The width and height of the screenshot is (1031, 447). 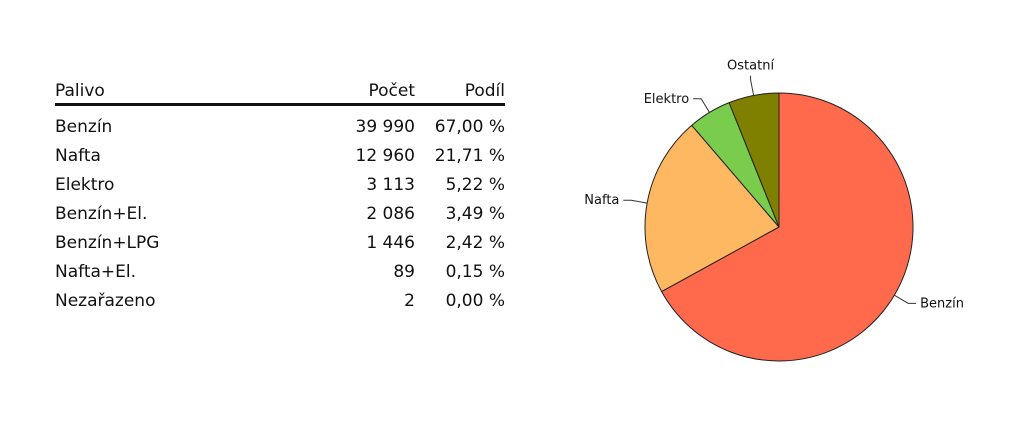 I want to click on table-row: Nafta 12 960 21,71 %, so click(x=280, y=155).